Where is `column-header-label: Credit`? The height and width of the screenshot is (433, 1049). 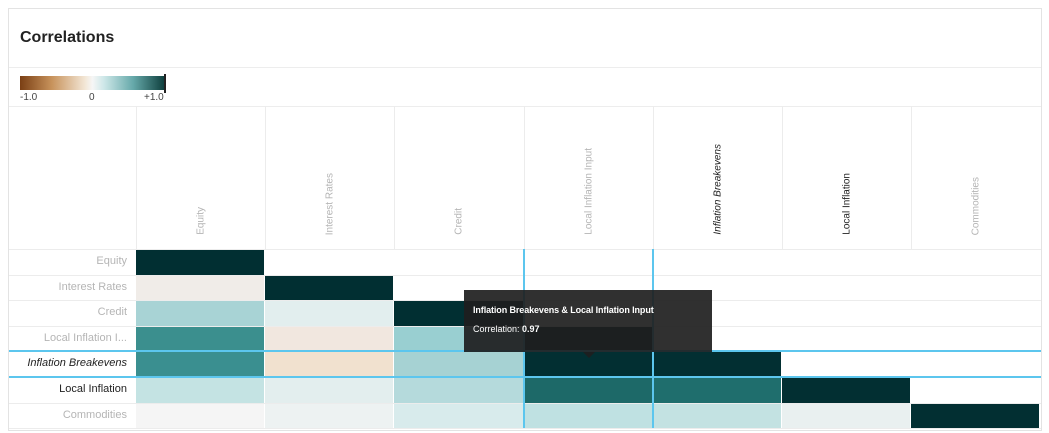 column-header-label: Credit is located at coordinates (459, 221).